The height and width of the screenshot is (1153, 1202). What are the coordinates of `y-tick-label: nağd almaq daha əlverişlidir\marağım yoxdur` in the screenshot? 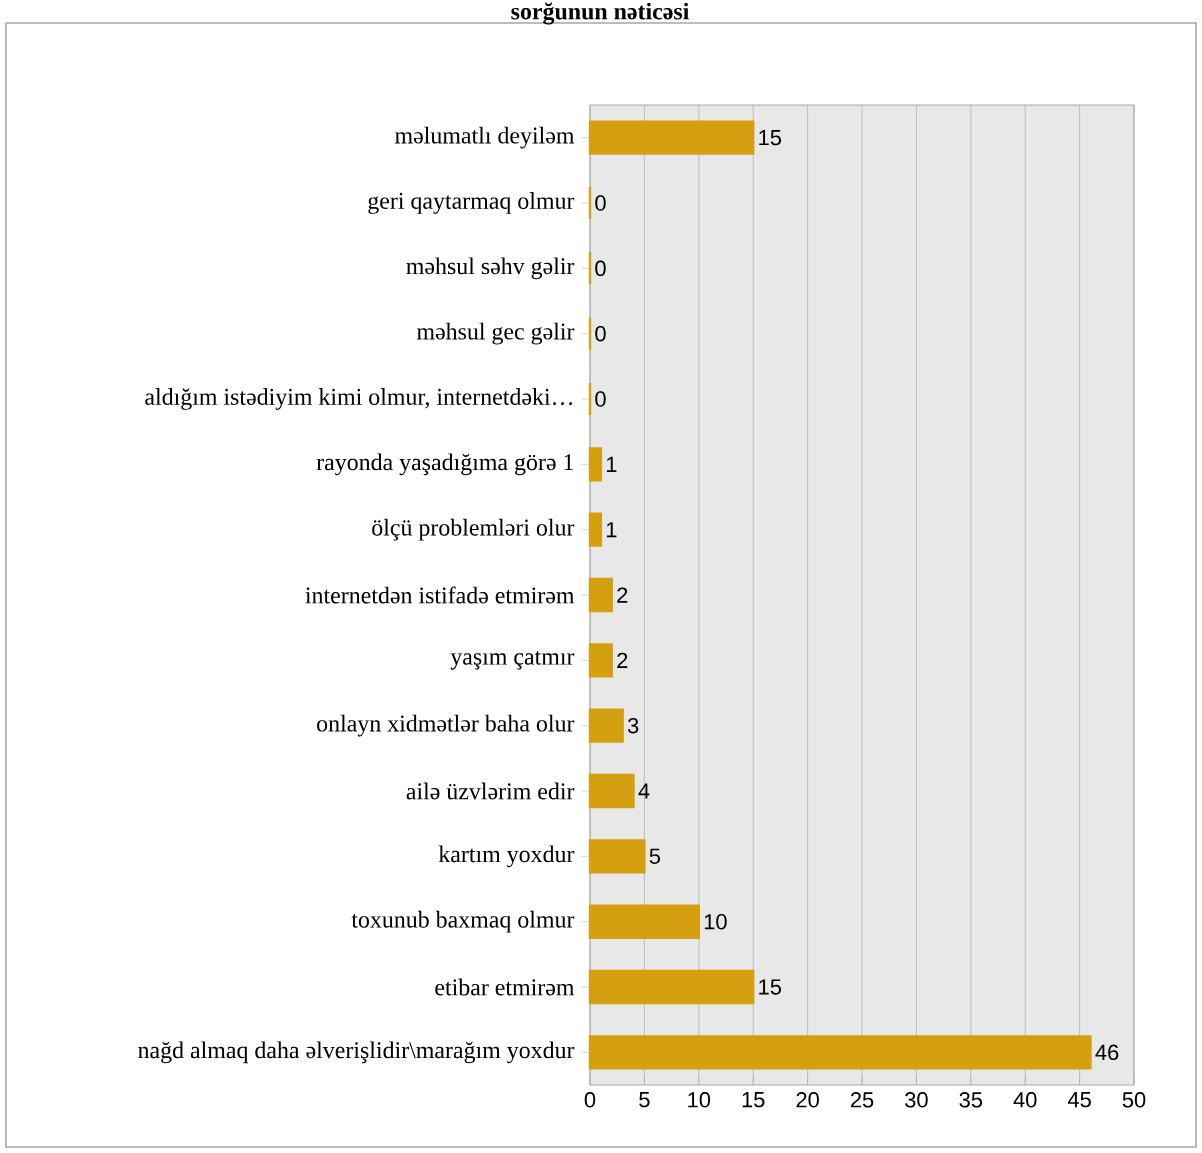 It's located at (356, 1052).